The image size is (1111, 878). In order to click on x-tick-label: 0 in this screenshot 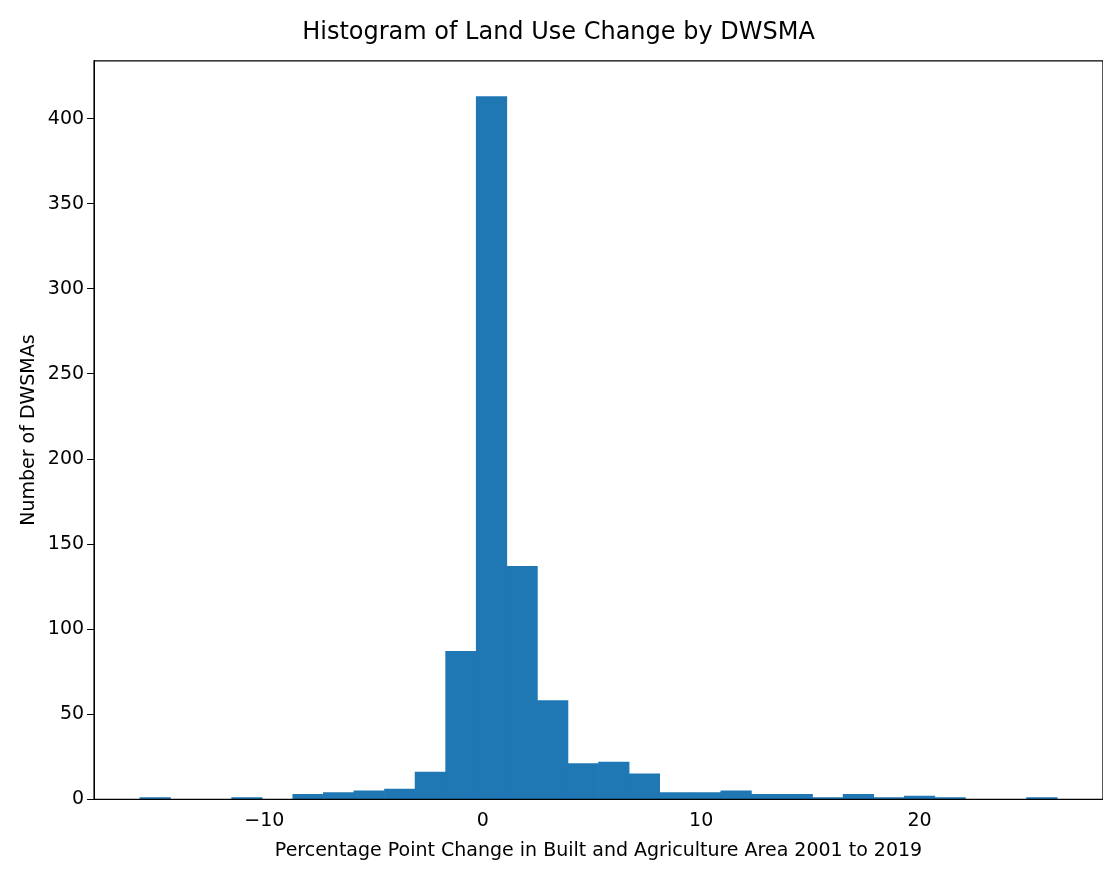, I will do `click(482, 818)`.